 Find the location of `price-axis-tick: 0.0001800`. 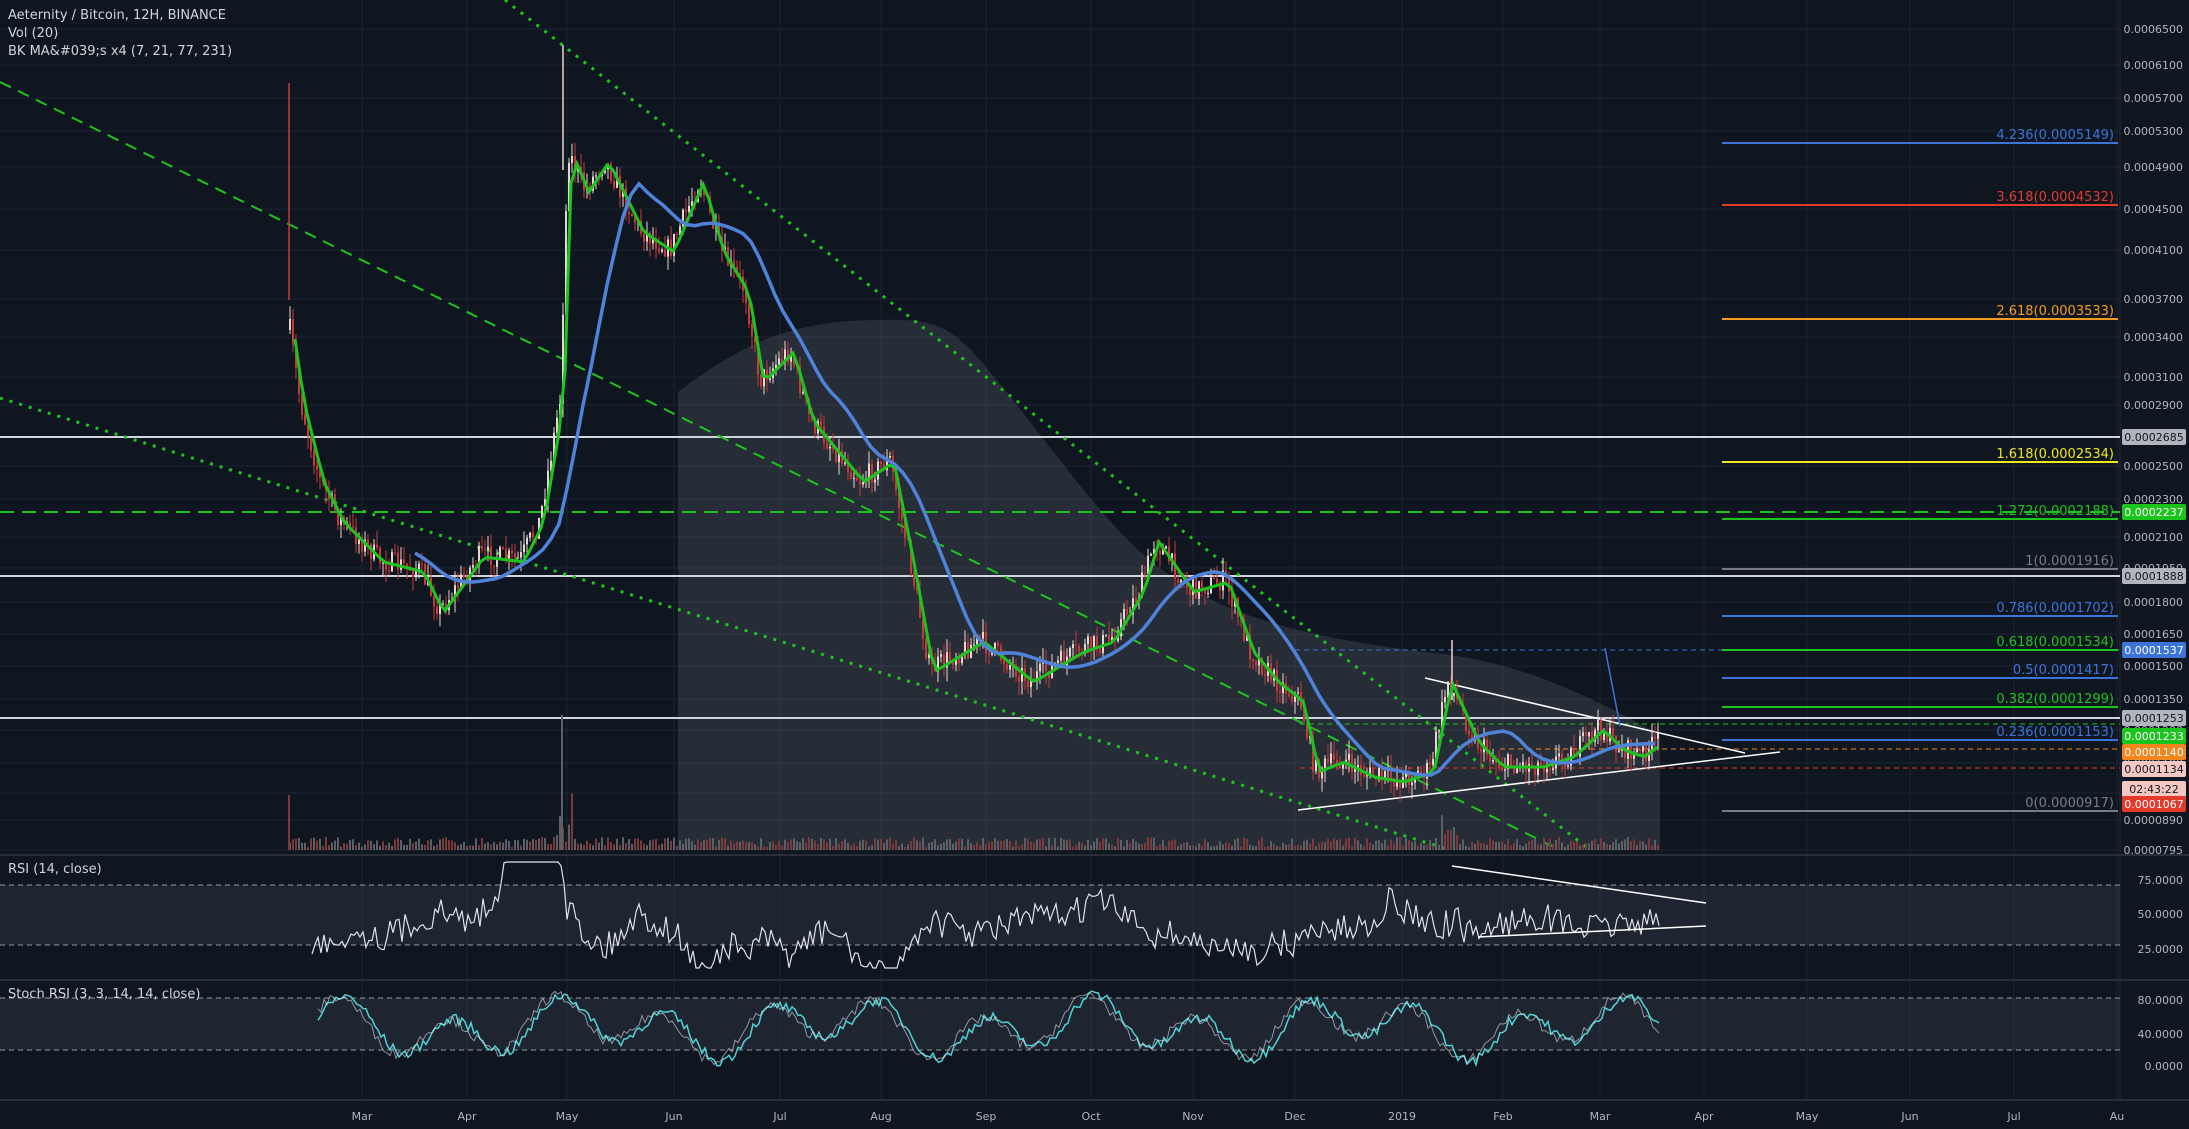

price-axis-tick: 0.0001800 is located at coordinates (2154, 602).